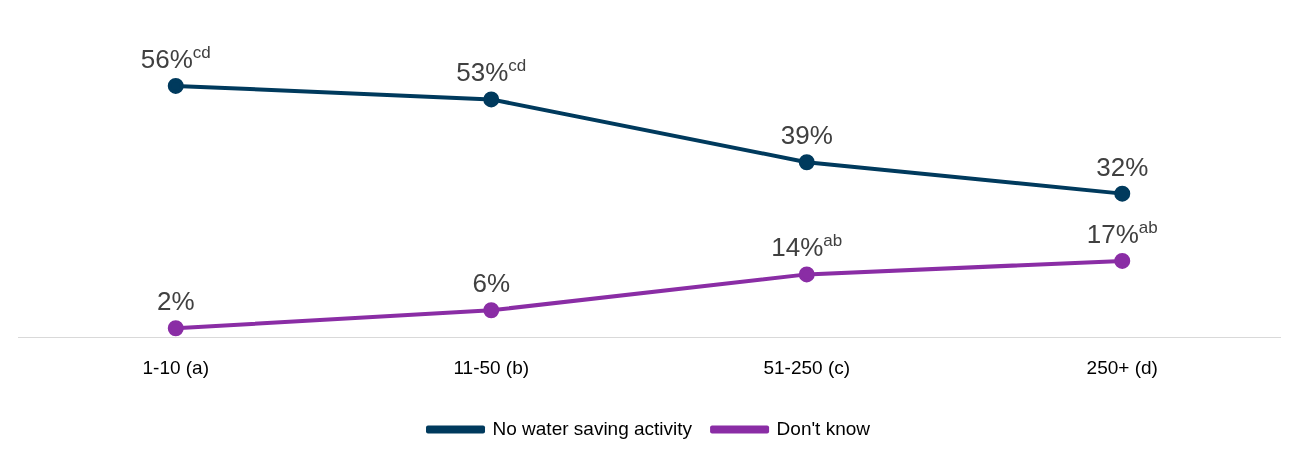 This screenshot has height=457, width=1298. Describe the element at coordinates (806, 135) in the screenshot. I see `data-label: 39%` at that location.